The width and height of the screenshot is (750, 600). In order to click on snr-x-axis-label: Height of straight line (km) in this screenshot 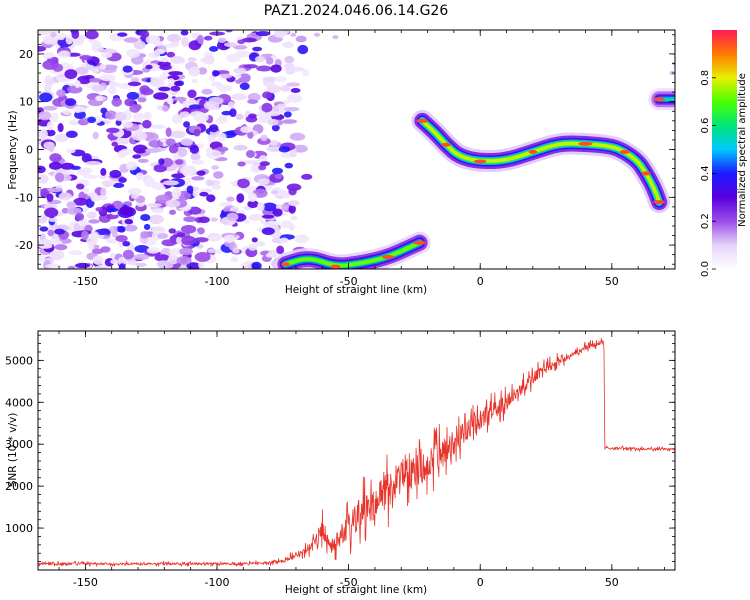, I will do `click(356, 590)`.